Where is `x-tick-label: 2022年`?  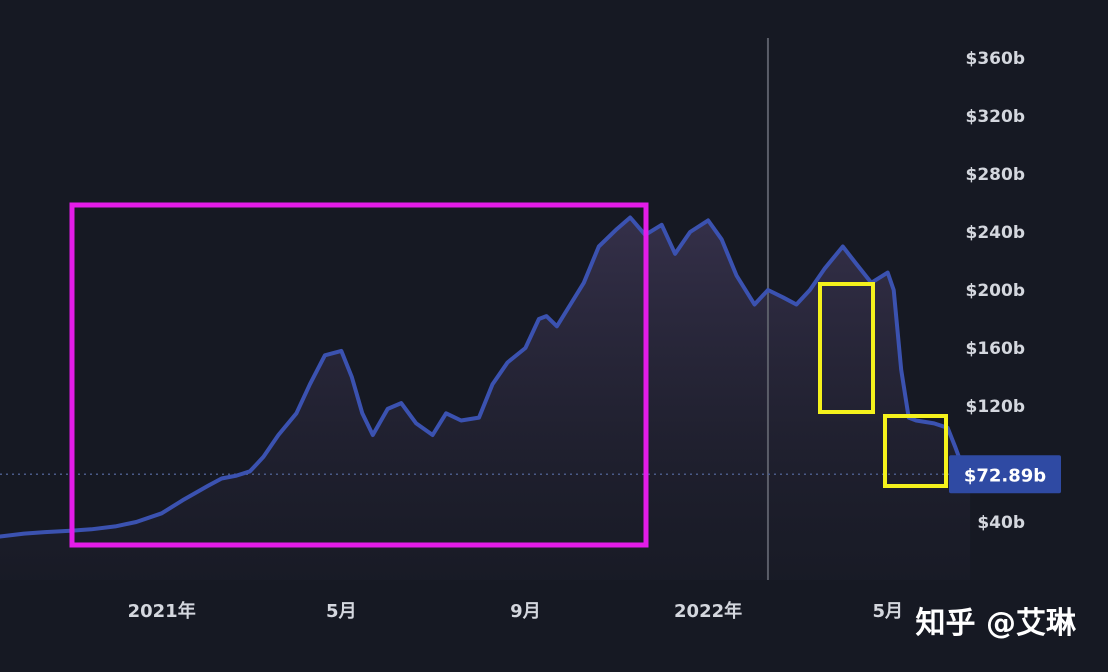 x-tick-label: 2022年 is located at coordinates (708, 611).